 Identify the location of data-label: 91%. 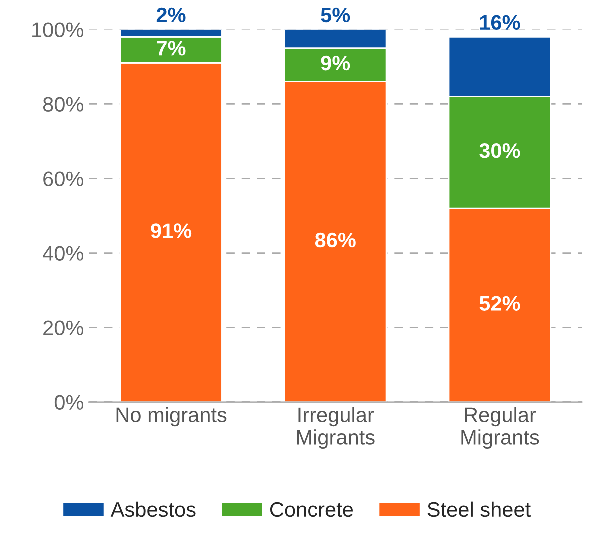
(171, 231).